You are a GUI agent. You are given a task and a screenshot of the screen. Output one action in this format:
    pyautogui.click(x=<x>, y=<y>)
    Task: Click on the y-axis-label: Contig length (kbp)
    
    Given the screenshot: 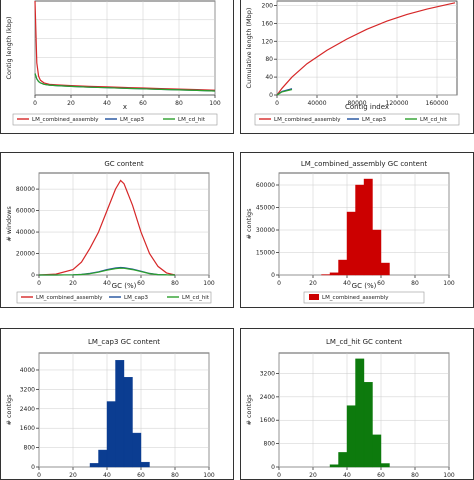 What is the action you would take?
    pyautogui.click(x=9, y=47)
    